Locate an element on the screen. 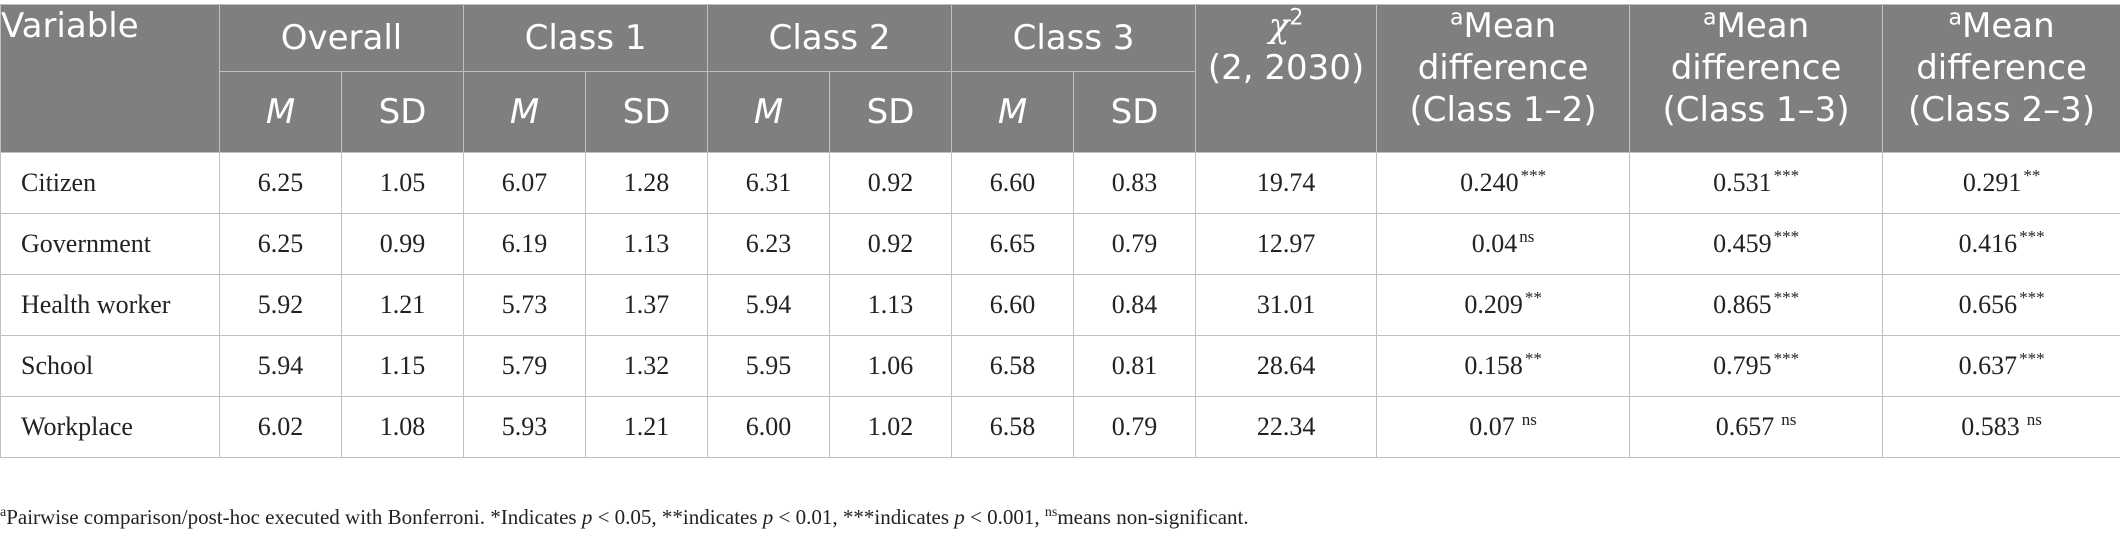  row-label: School is located at coordinates (110, 366).